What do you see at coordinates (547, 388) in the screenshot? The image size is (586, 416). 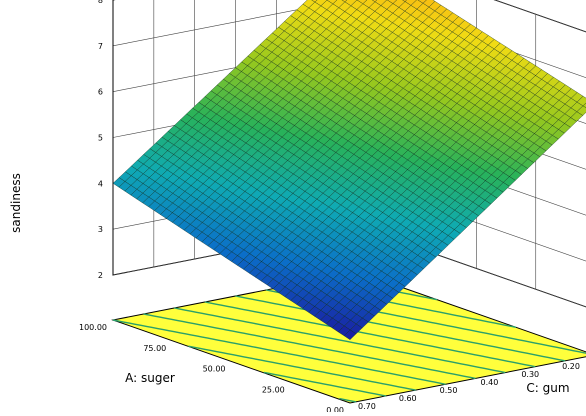 I see `y-axis-title: C: gum` at bounding box center [547, 388].